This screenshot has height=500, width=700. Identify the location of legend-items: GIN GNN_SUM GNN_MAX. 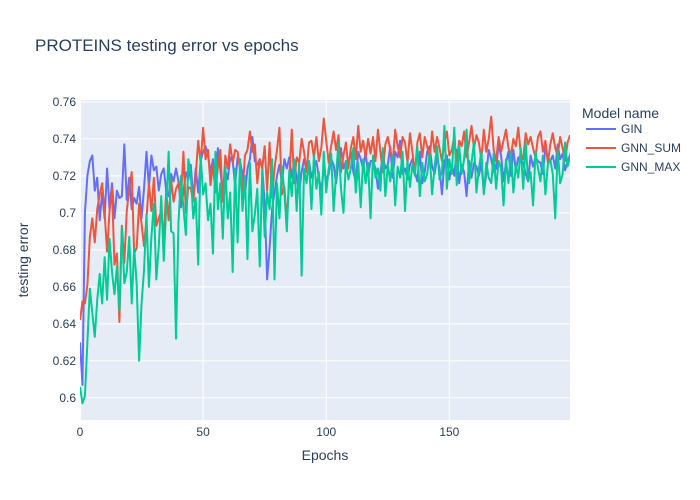
(633, 148).